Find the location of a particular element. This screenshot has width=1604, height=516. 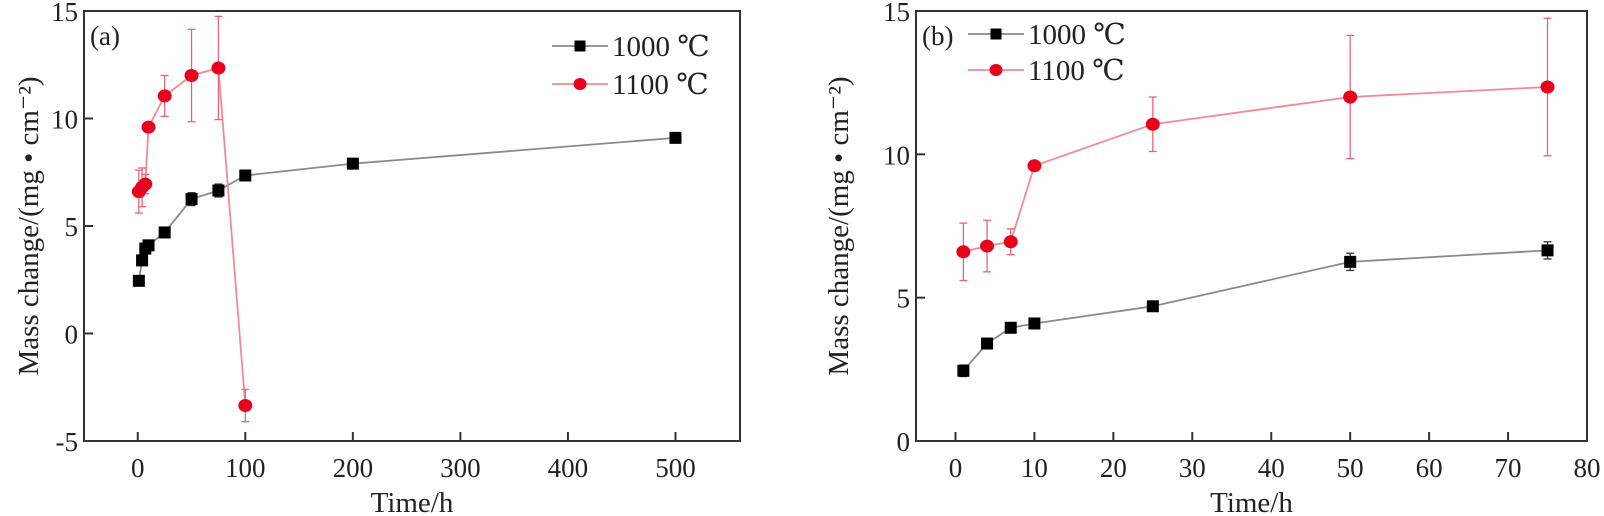

x-tick-label: 60 is located at coordinates (1429, 468).